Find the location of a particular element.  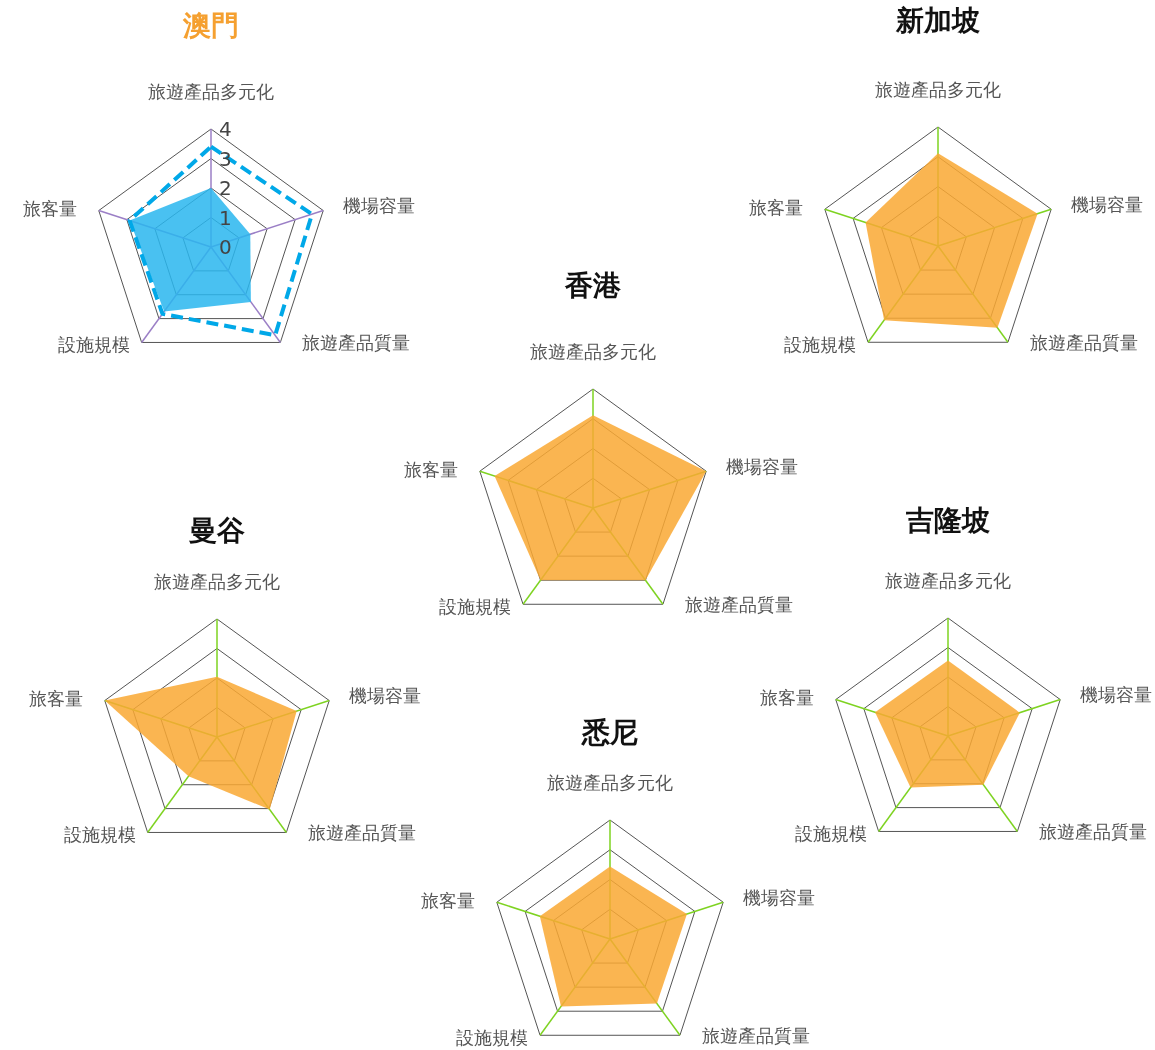

y-tick-label: 2 is located at coordinates (225, 188).